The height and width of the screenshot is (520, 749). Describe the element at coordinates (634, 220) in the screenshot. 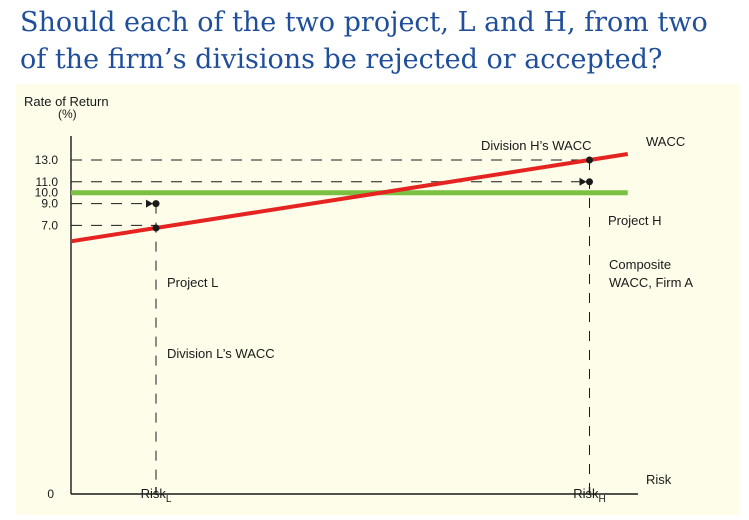

I see `project-h-label: Project H` at that location.